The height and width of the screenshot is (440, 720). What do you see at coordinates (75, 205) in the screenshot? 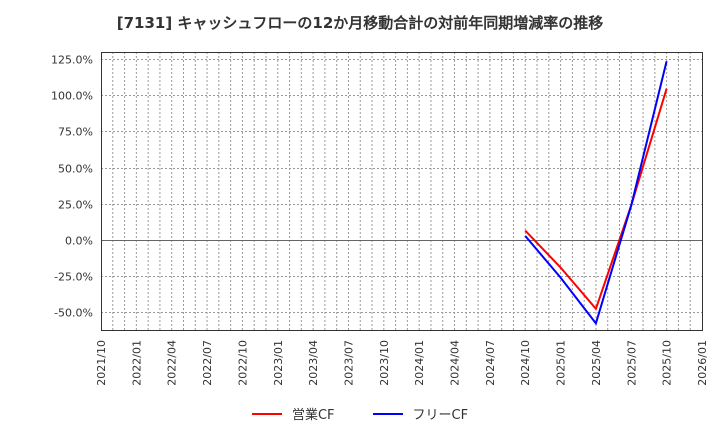
I see `y-tick-label: 25.0%` at bounding box center [75, 205].